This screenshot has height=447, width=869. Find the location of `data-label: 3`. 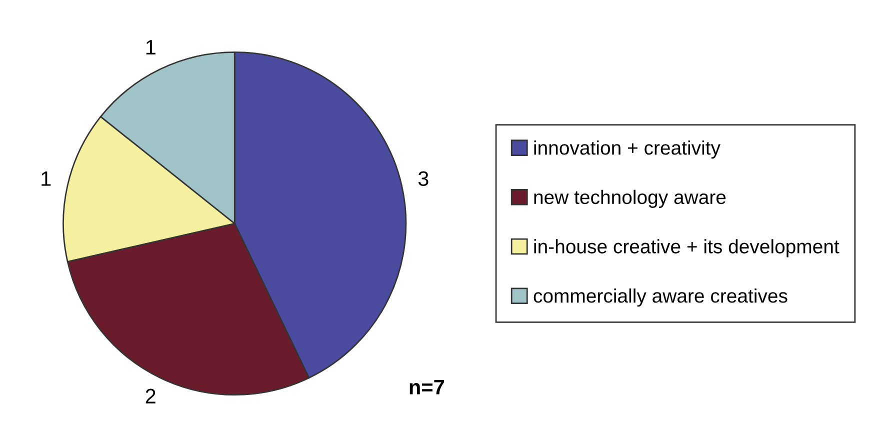

data-label: 3 is located at coordinates (423, 178).